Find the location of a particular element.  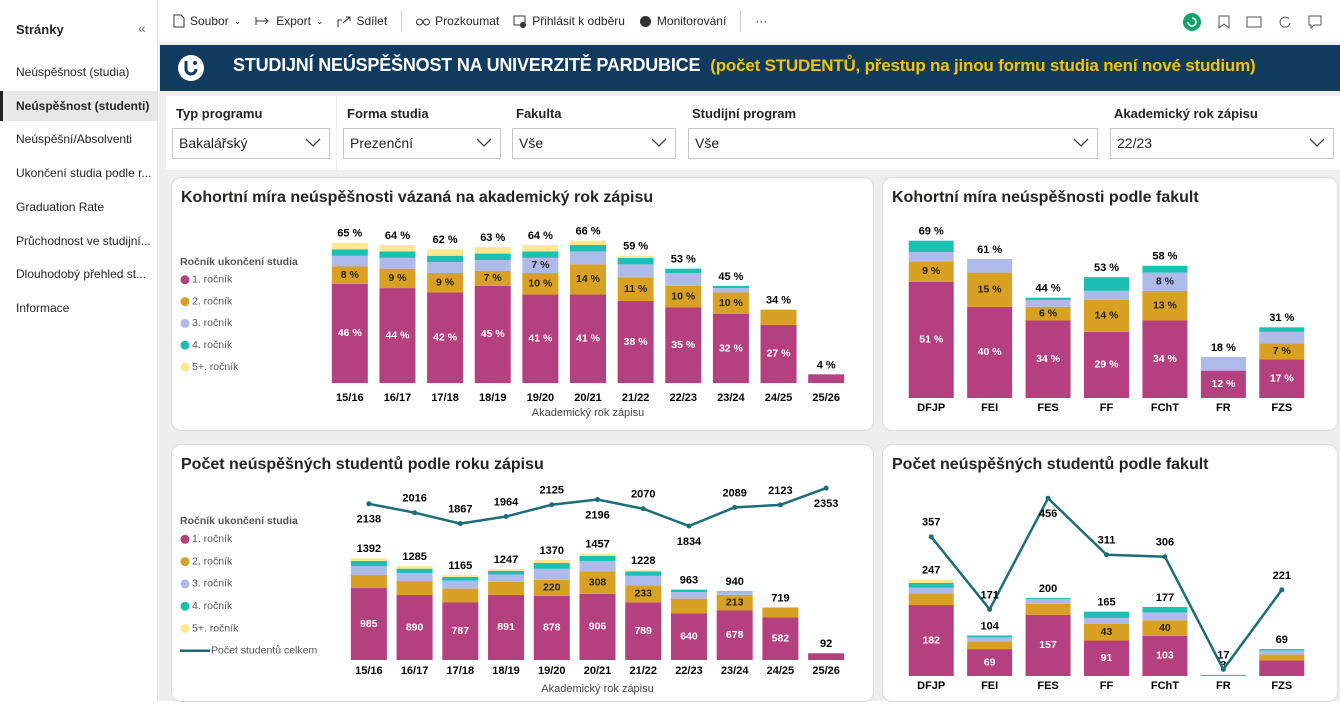

line-label: 2138 is located at coordinates (369, 520).